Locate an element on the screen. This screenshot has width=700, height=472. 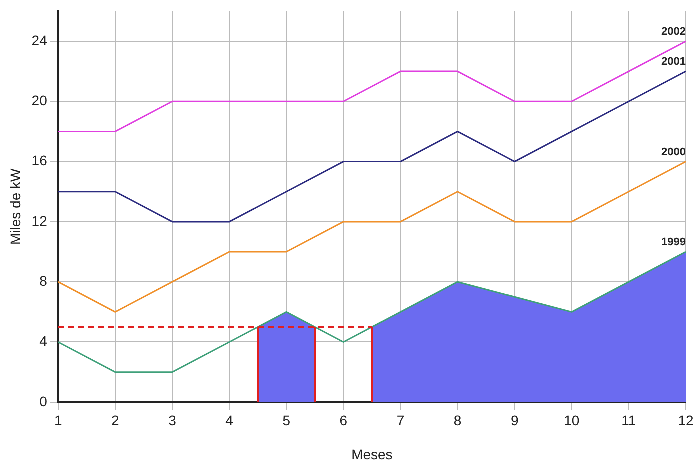
y-tick-label: 12 is located at coordinates (40, 220).